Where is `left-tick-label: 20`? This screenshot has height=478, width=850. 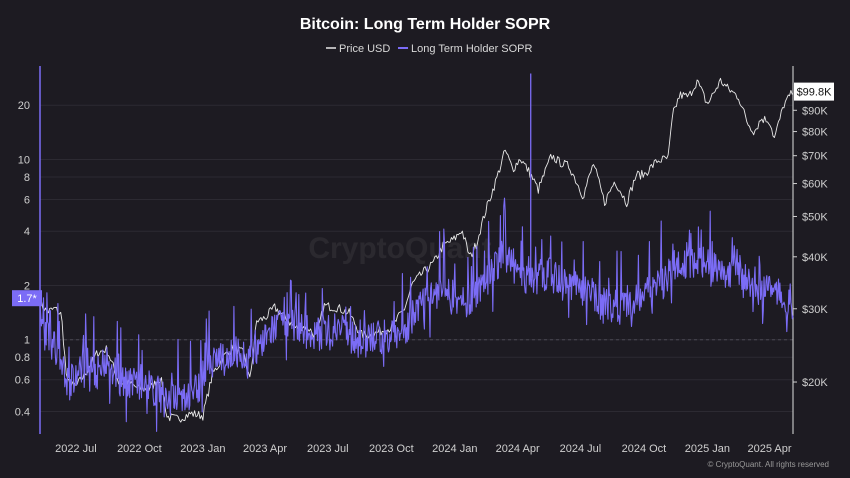
left-tick-label: 20 is located at coordinates (24, 106).